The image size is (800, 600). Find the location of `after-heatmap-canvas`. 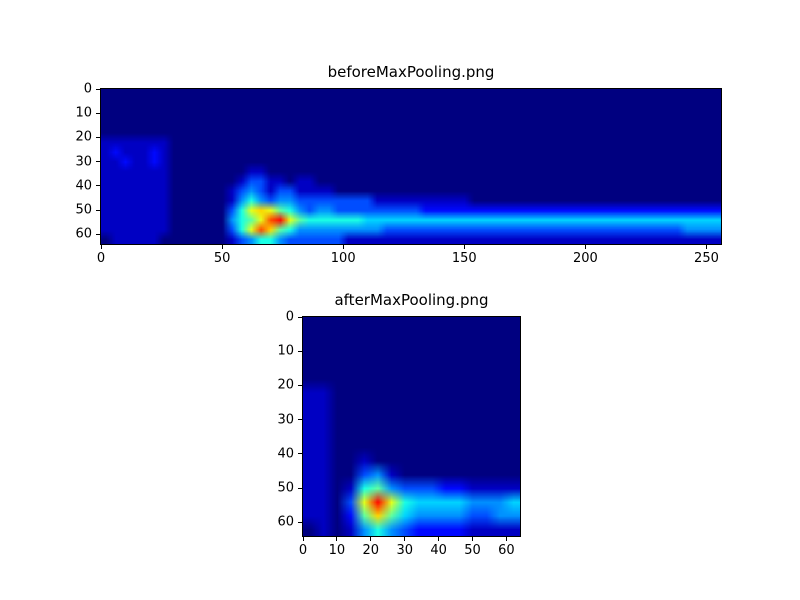

after-heatmap-canvas is located at coordinates (411, 426).